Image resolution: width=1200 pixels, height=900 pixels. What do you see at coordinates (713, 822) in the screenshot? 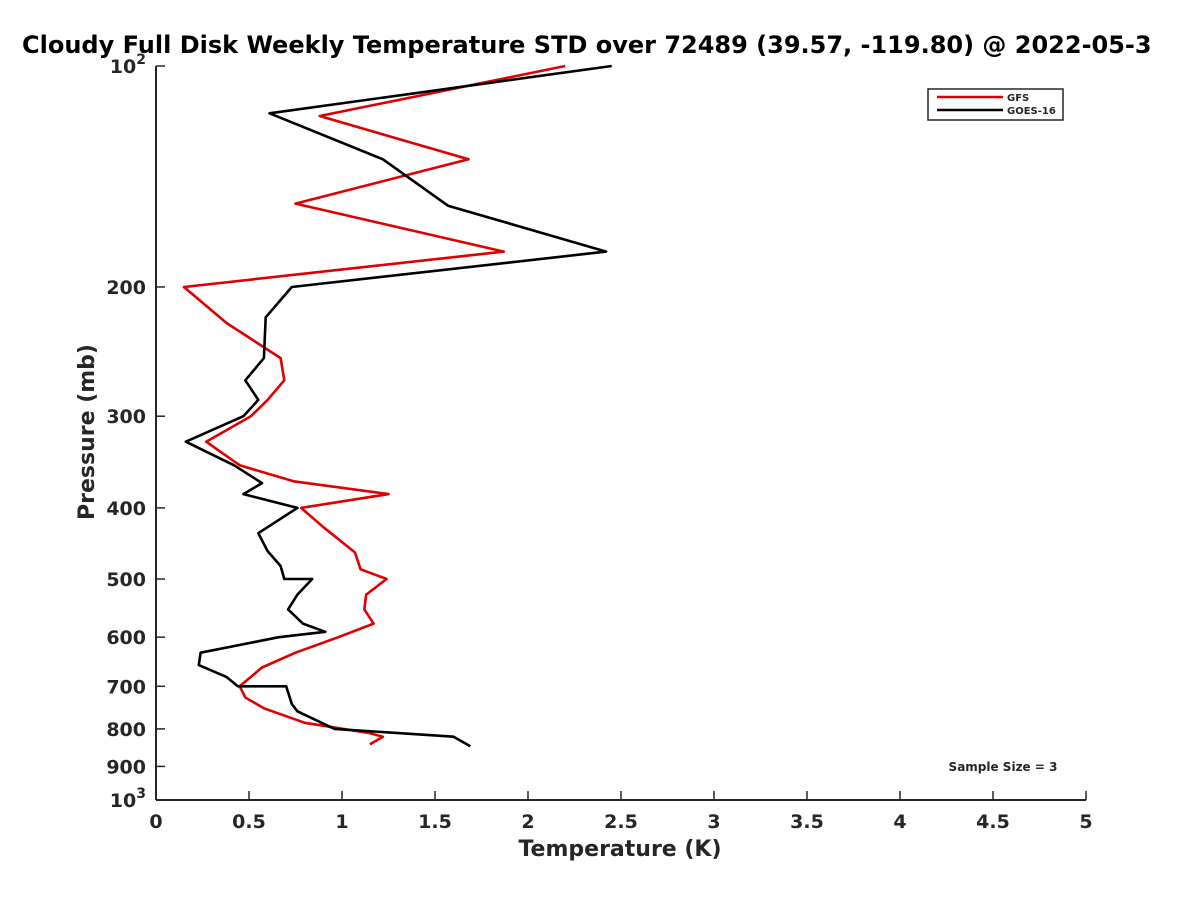
I see `x-tick-label: 3` at bounding box center [713, 822].